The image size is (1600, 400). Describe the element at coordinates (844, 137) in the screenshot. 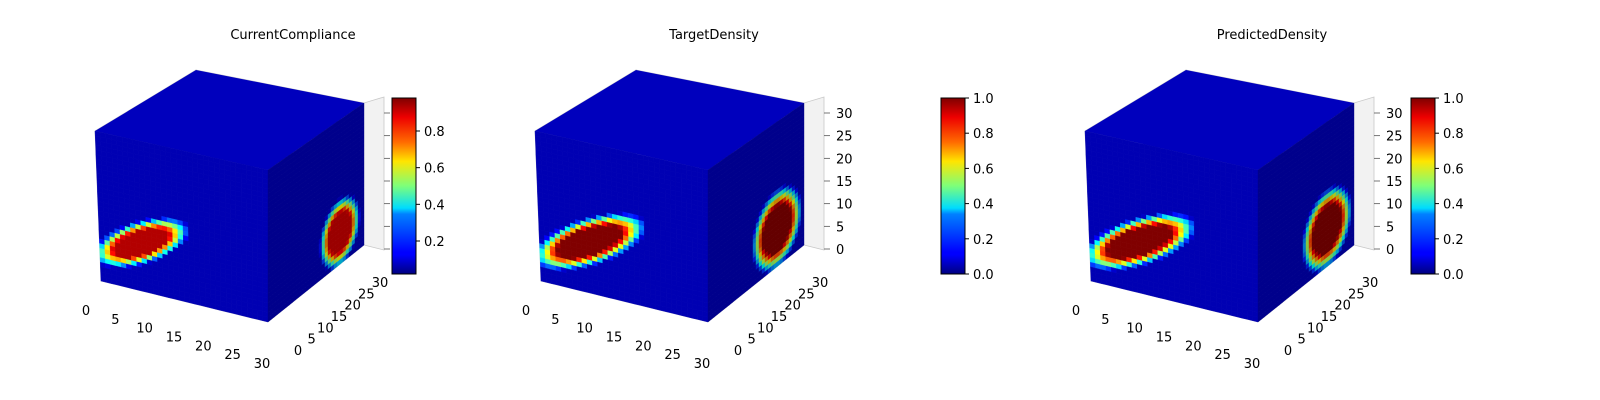

I see `z-tick-label: 25` at that location.